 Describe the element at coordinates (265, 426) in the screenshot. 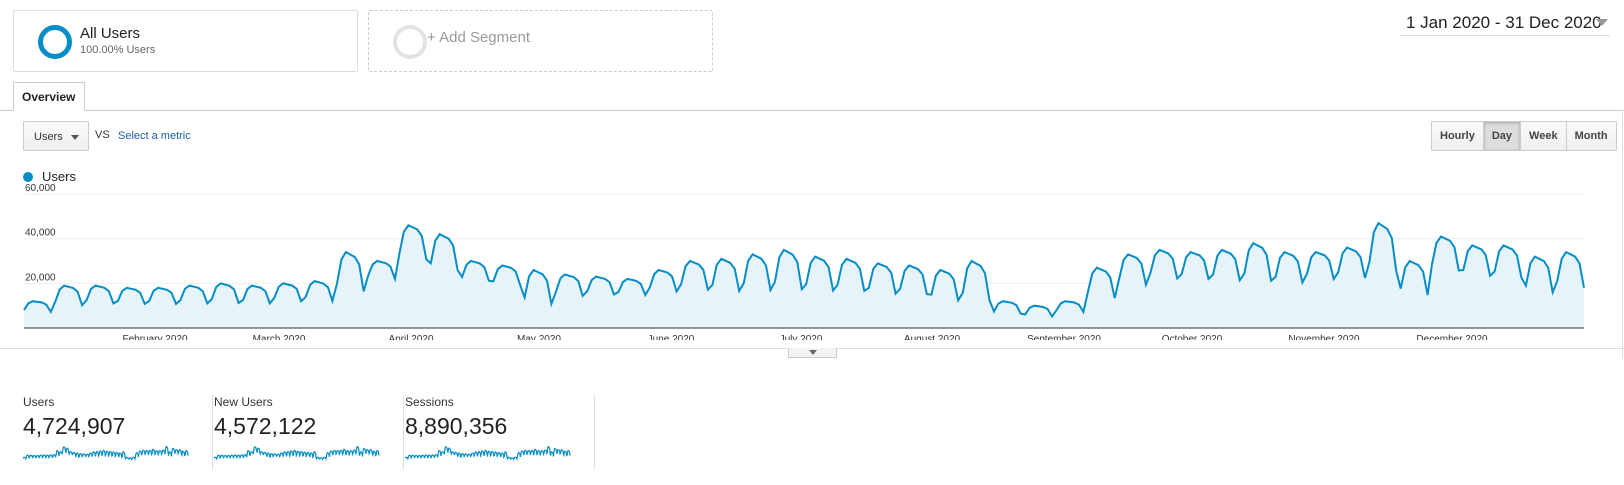

I see `scorecard-value: 4,572,122` at that location.